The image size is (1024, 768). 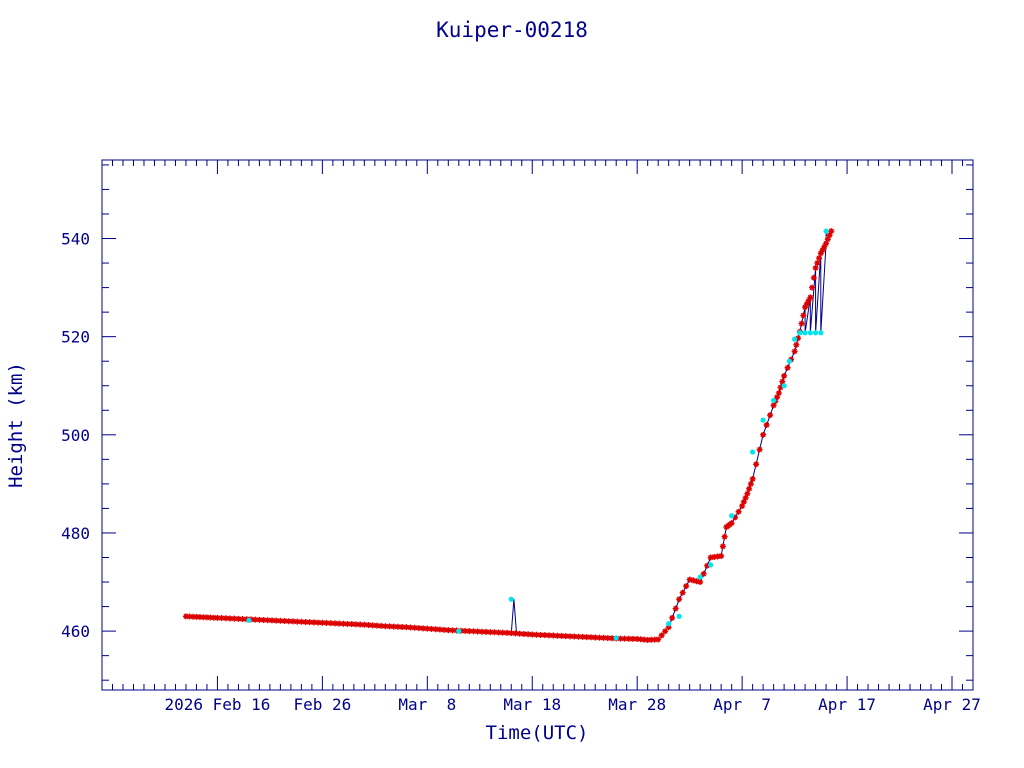 I want to click on y-tick-label: 480, so click(x=75, y=533).